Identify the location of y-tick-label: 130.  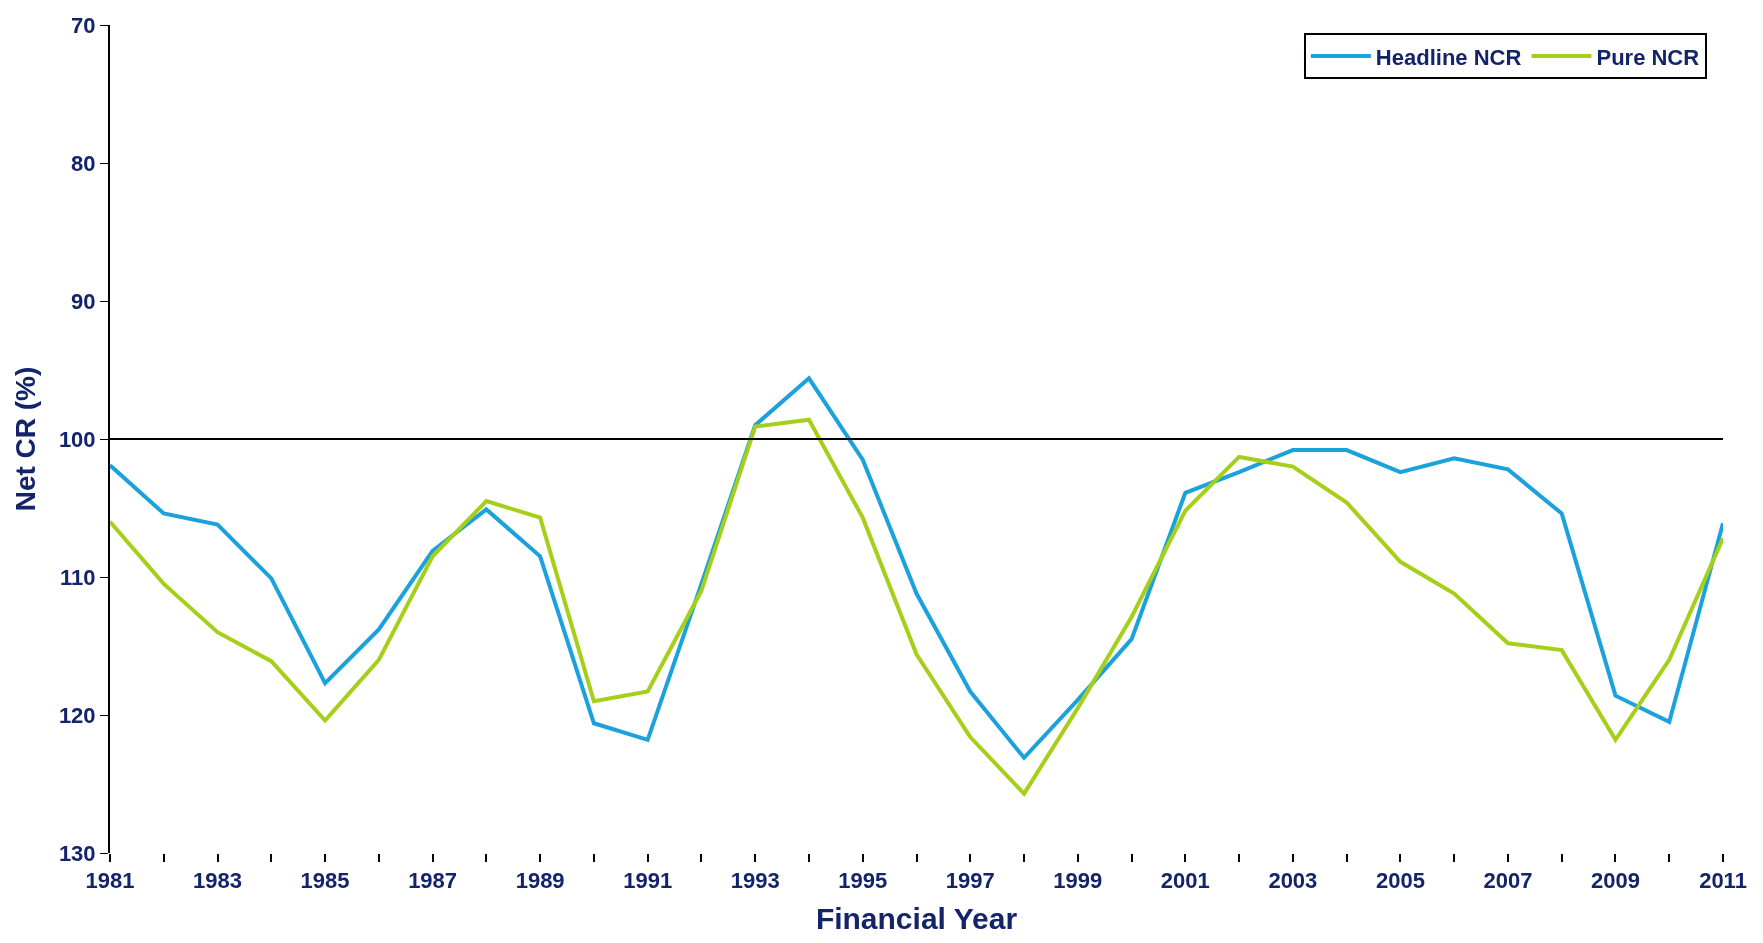
(77, 853).